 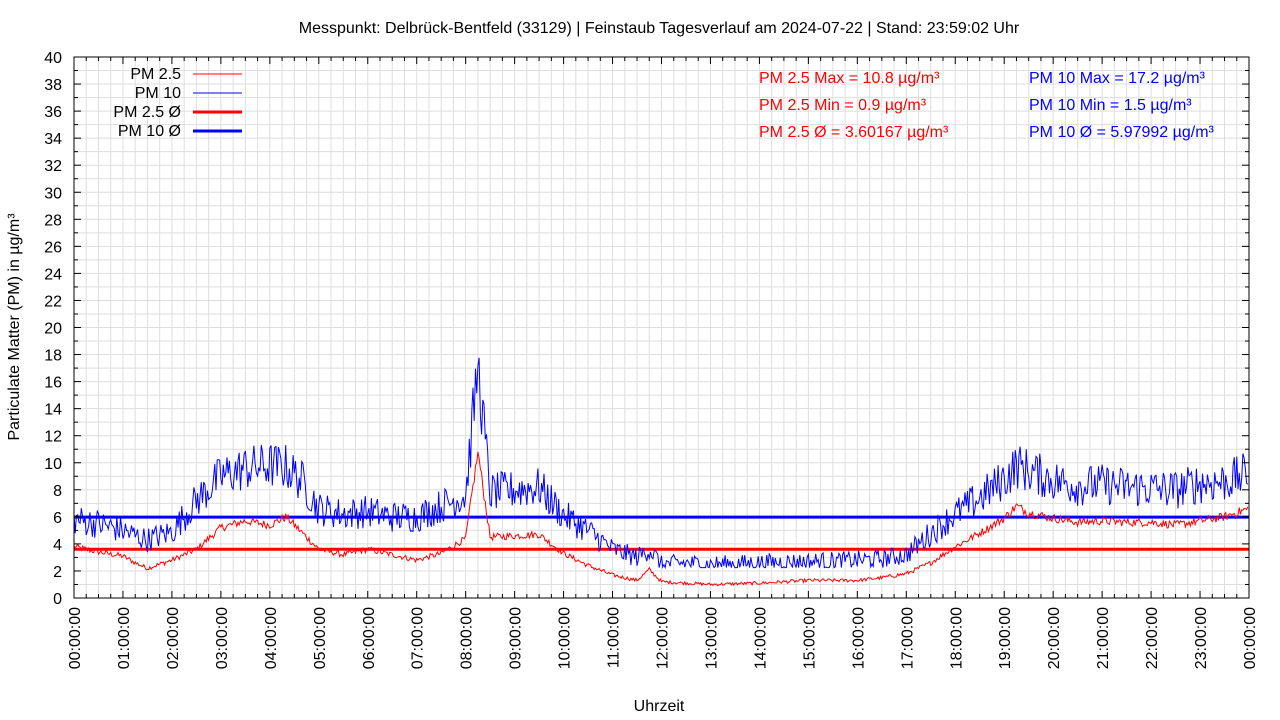 I want to click on y-tick-label: 20, so click(x=53, y=329).